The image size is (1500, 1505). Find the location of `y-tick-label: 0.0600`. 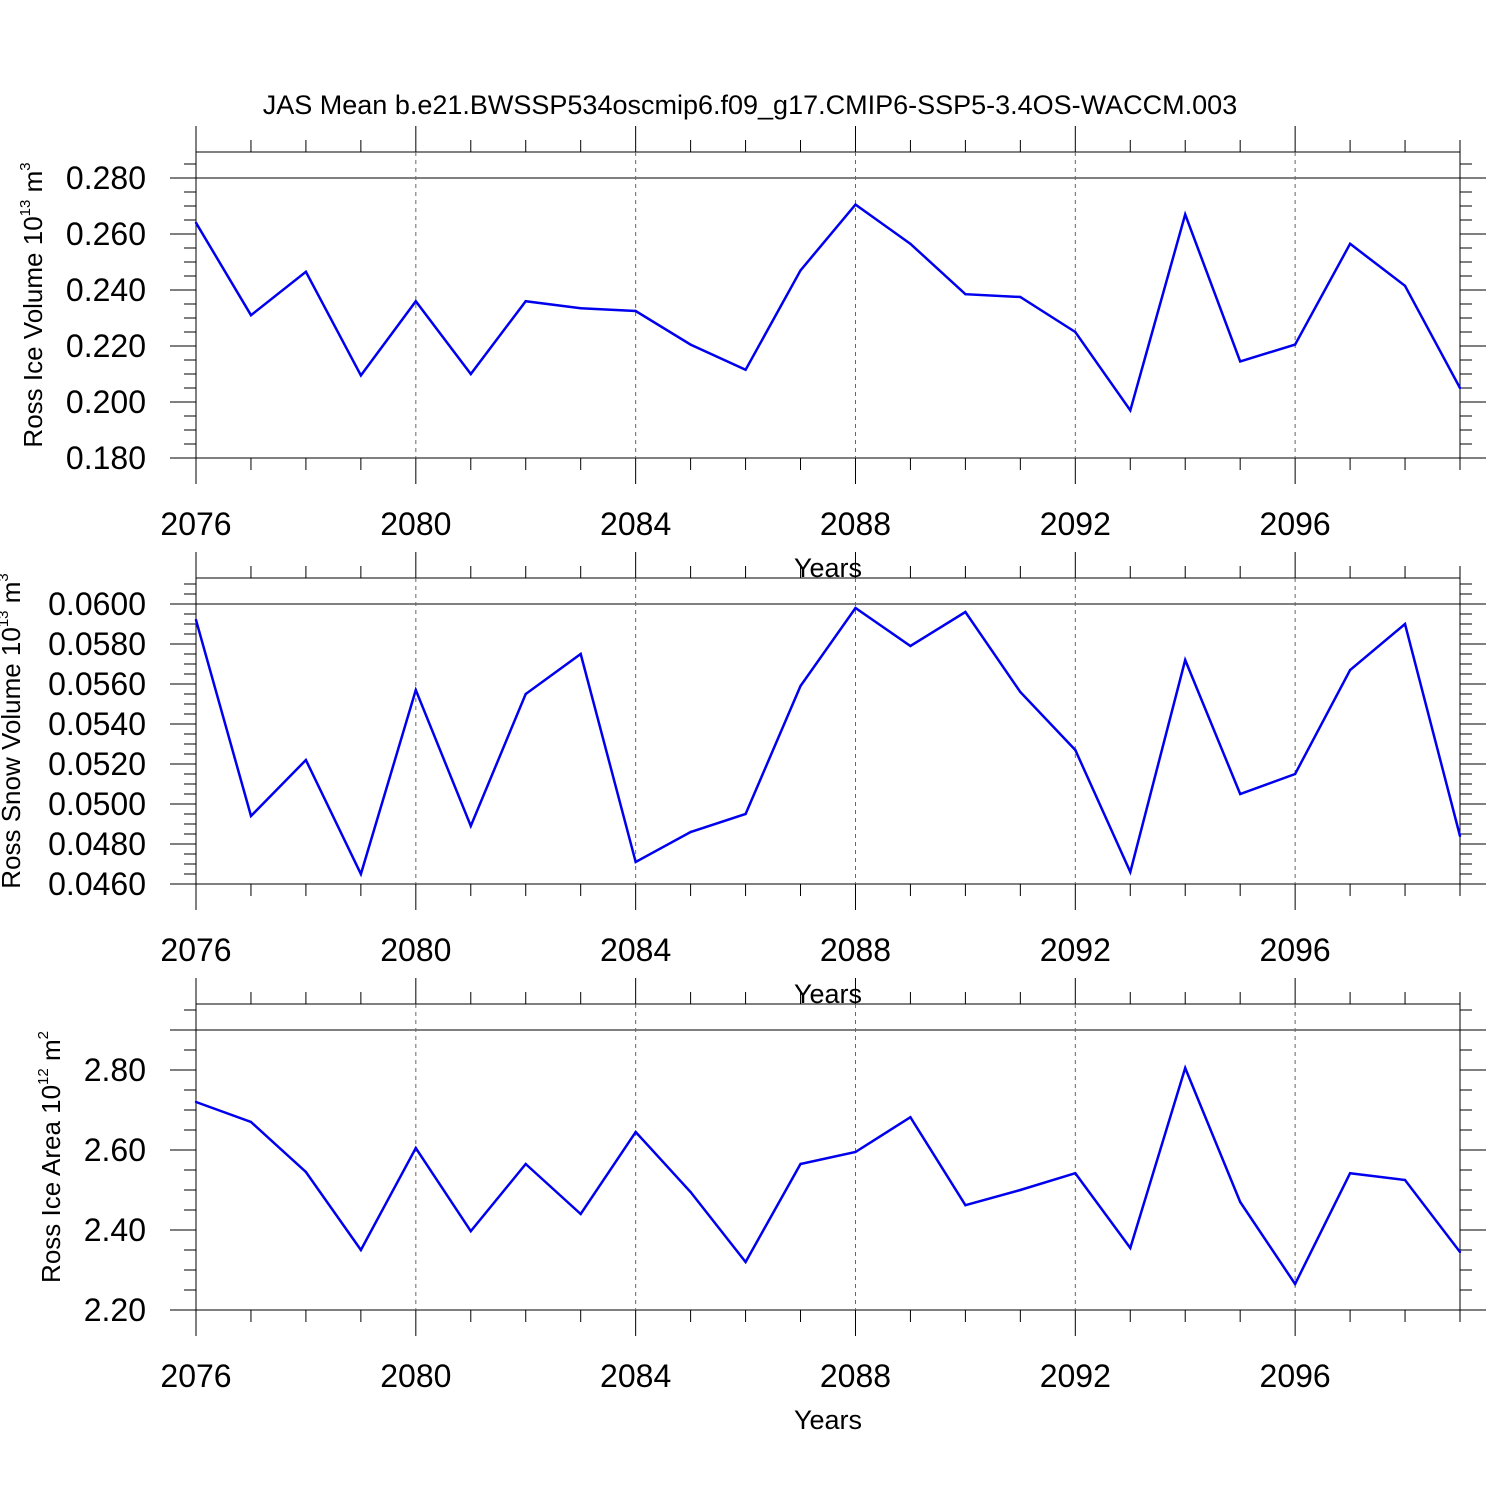

y-tick-label: 0.0600 is located at coordinates (97, 604).